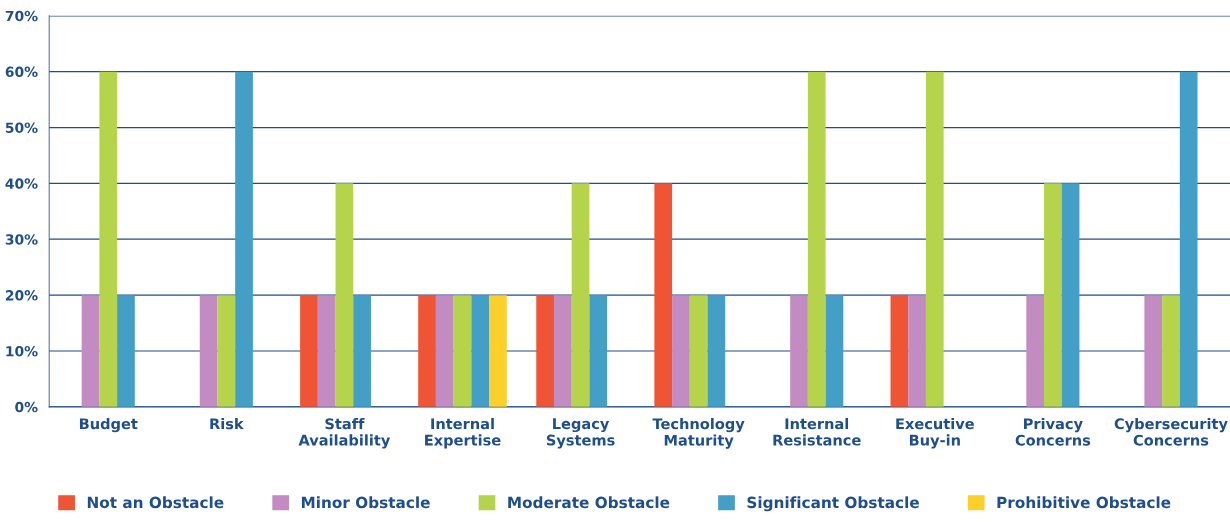 Image resolution: width=1230 pixels, height=525 pixels. I want to click on y-tick-label: 30%, so click(21, 239).